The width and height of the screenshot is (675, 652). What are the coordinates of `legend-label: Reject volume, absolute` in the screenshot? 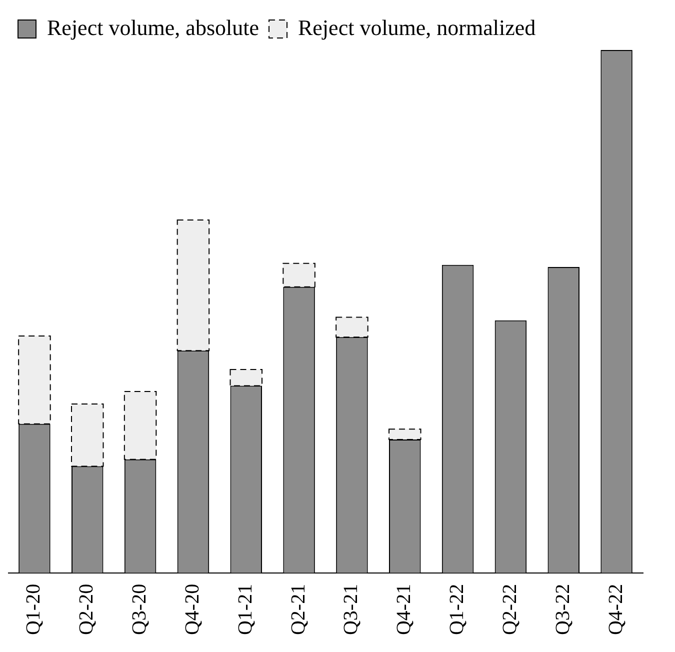 It's located at (153, 27).